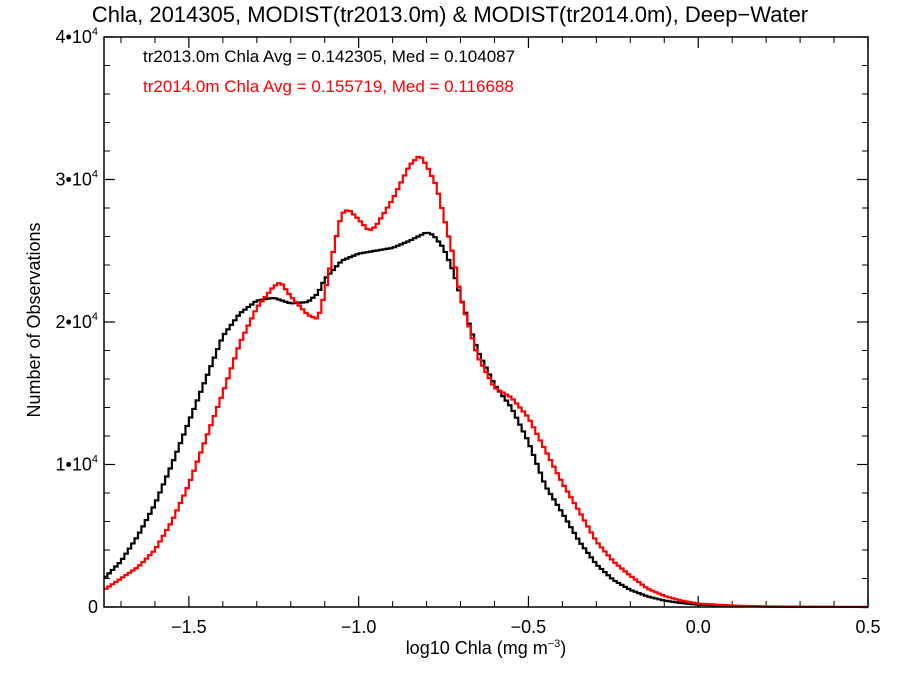  I want to click on y-tick-label-base: 0, so click(93, 607).